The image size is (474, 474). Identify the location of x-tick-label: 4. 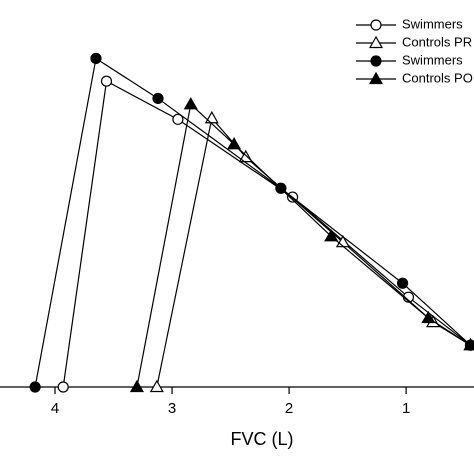
(55, 408).